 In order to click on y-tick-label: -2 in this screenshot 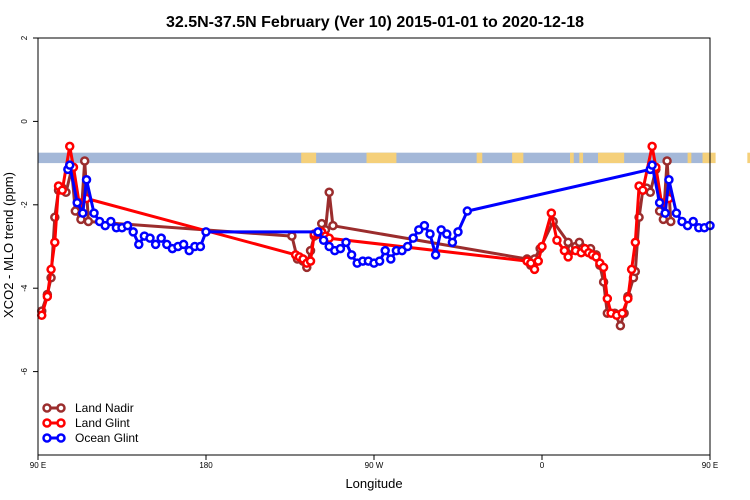, I will do `click(24, 205)`.